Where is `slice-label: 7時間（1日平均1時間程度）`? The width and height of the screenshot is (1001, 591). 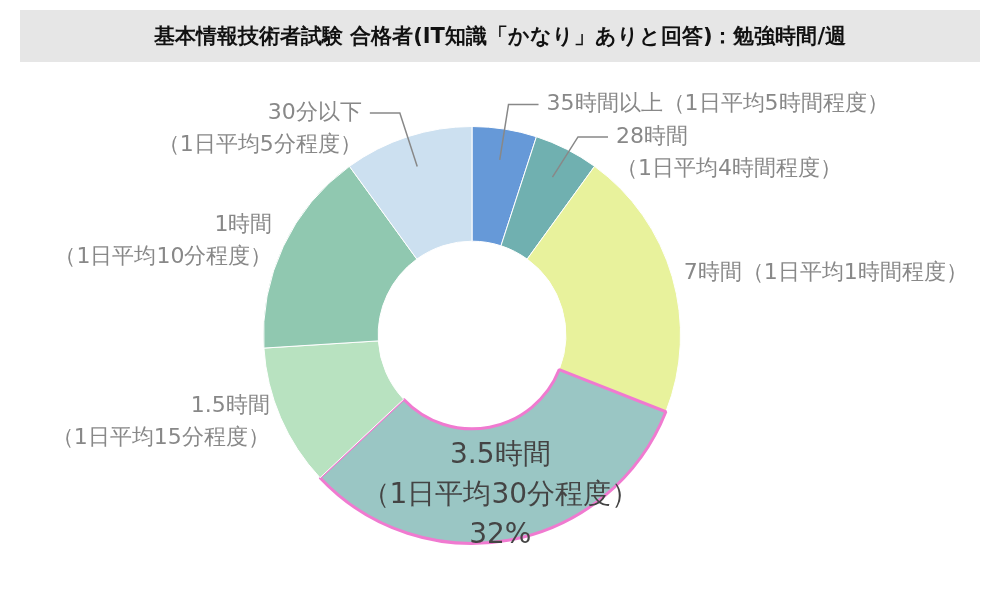 slice-label: 7時間（1日平均1時間程度） is located at coordinates (825, 272).